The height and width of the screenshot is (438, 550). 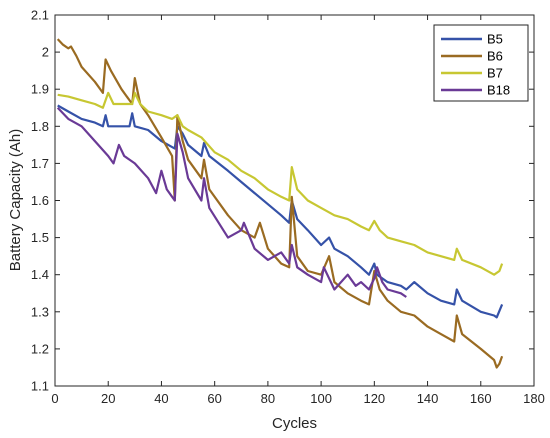 I want to click on x-tick-label: 160, so click(x=481, y=398).